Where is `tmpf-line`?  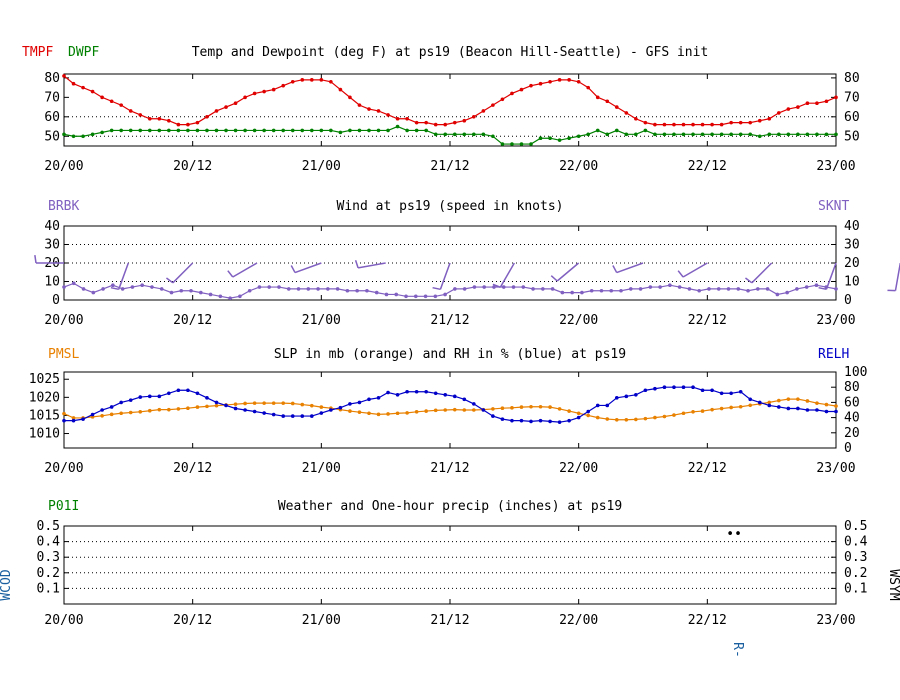
tmpf-line is located at coordinates (450, 100).